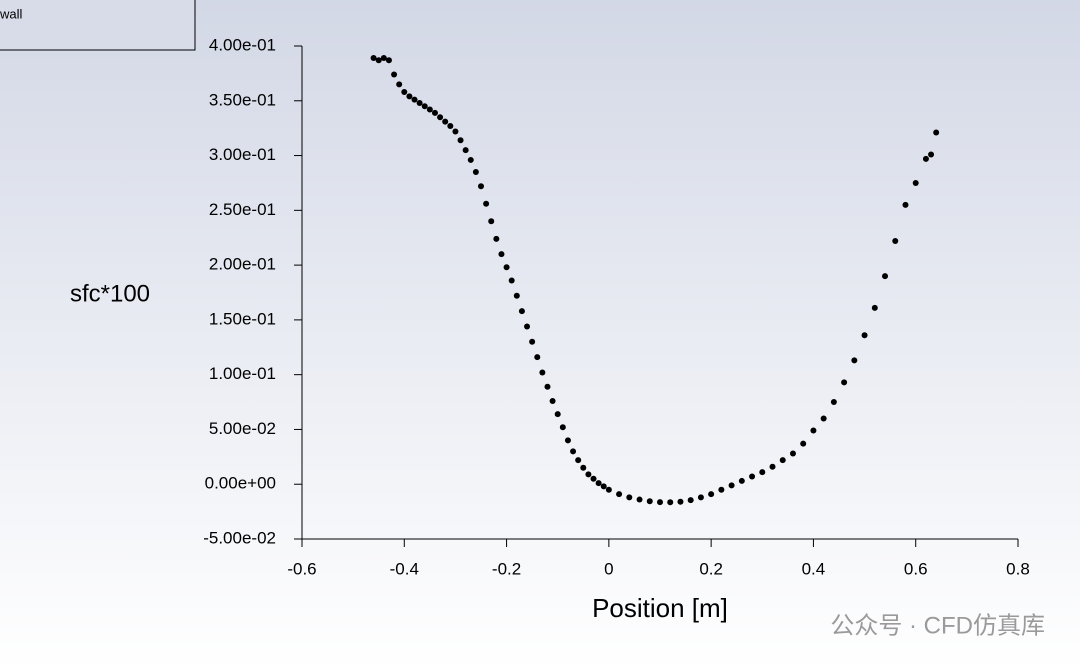  What do you see at coordinates (242, 373) in the screenshot?
I see `y-tick-label: 1.00e-01` at bounding box center [242, 373].